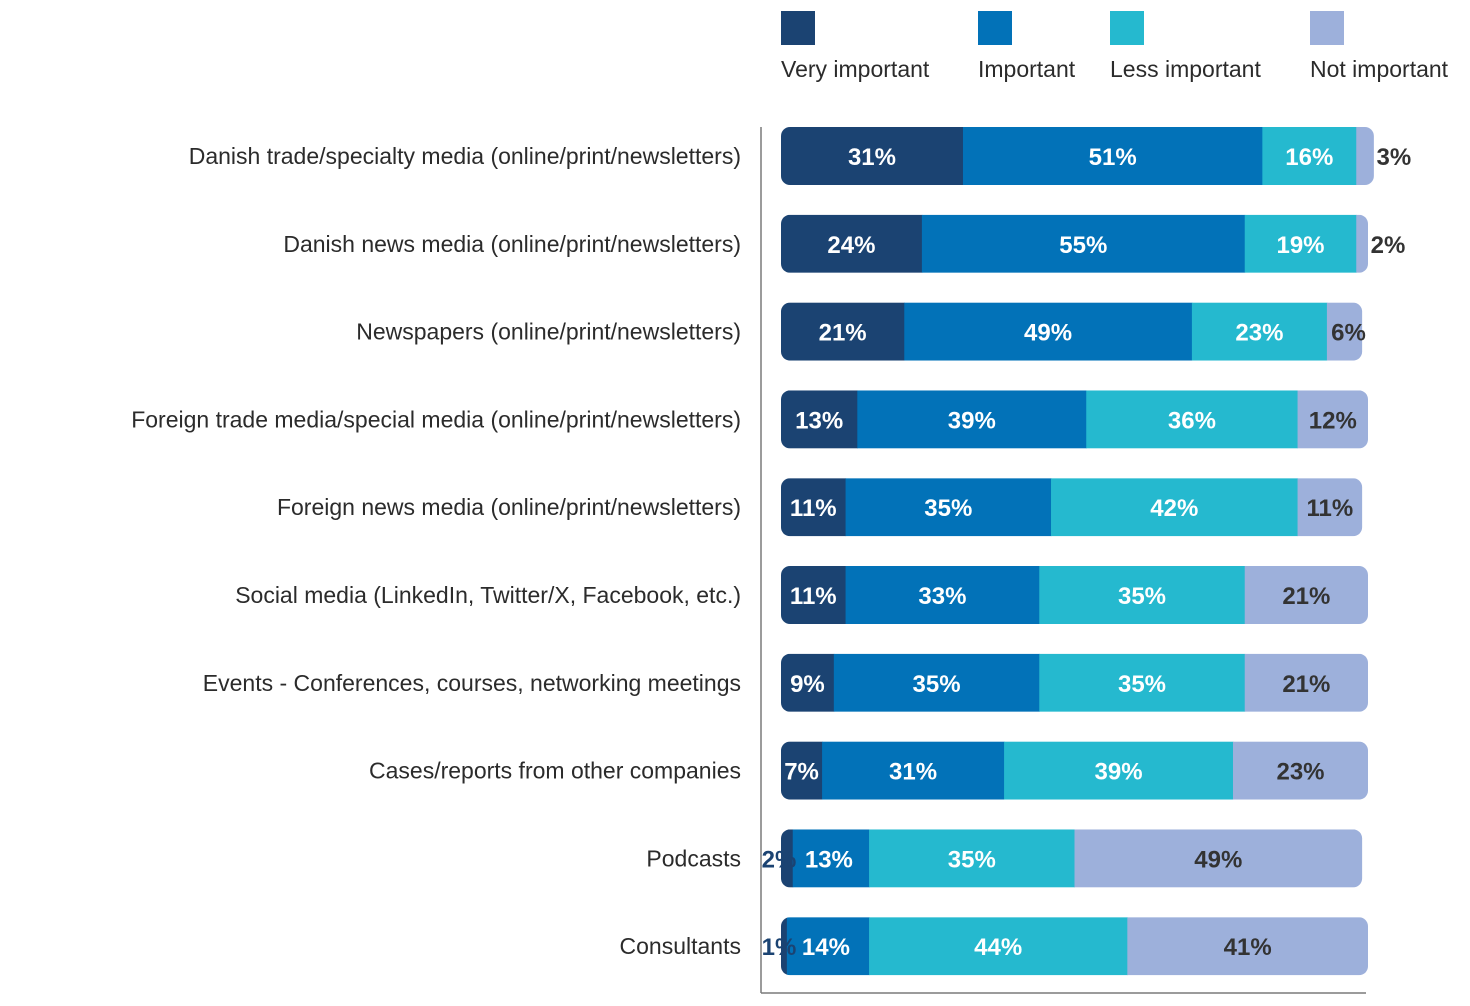 This screenshot has width=1470, height=1006. I want to click on legend-label: Less important, so click(1185, 69).